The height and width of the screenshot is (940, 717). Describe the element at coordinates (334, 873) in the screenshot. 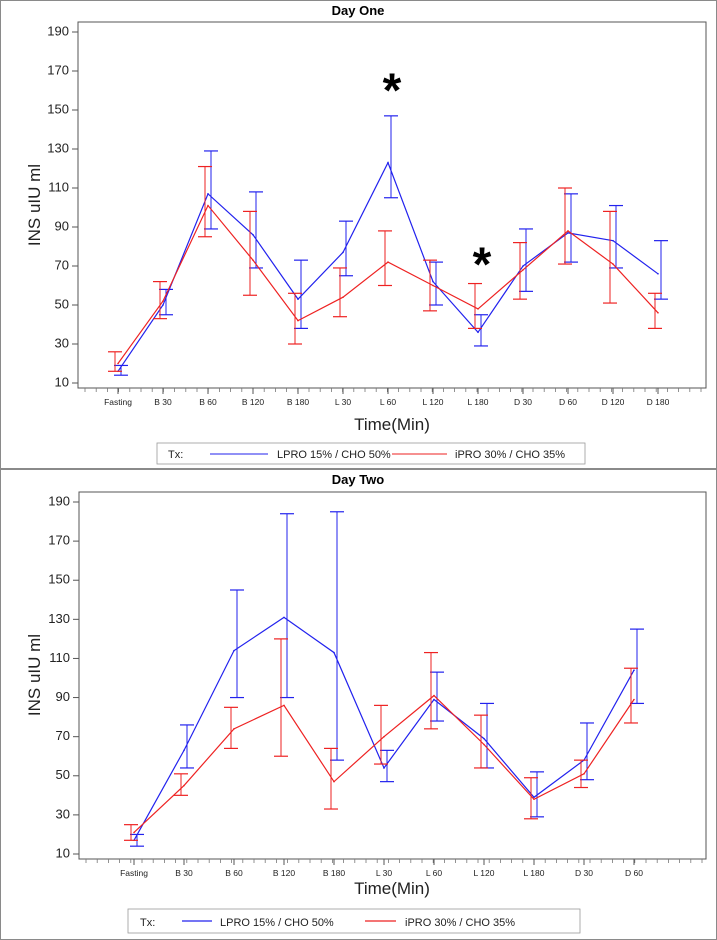

I see `x-tick-label: B 180` at that location.